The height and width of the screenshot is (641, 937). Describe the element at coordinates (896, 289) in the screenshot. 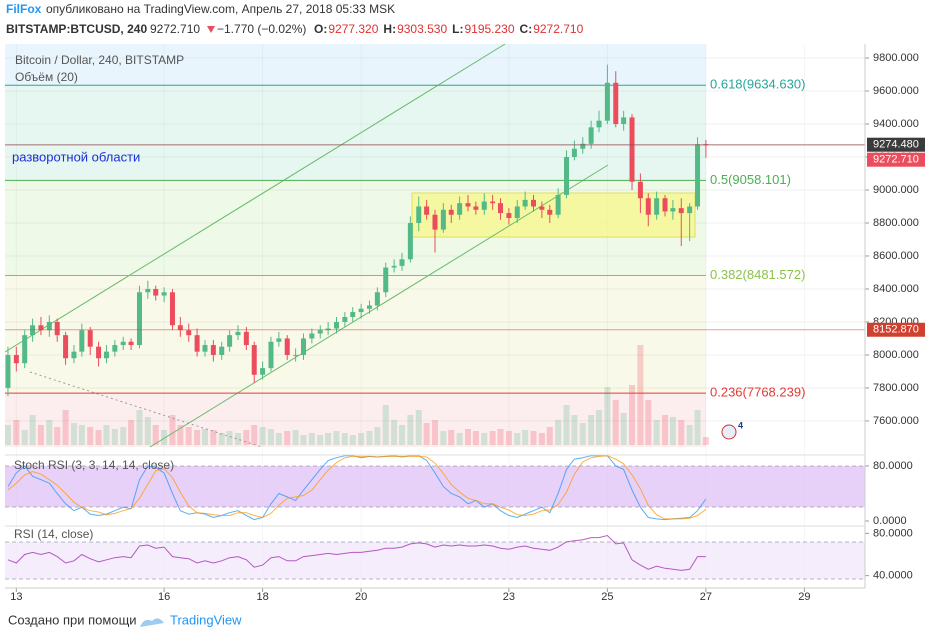

I see `y-tick-label: 8400.000` at that location.